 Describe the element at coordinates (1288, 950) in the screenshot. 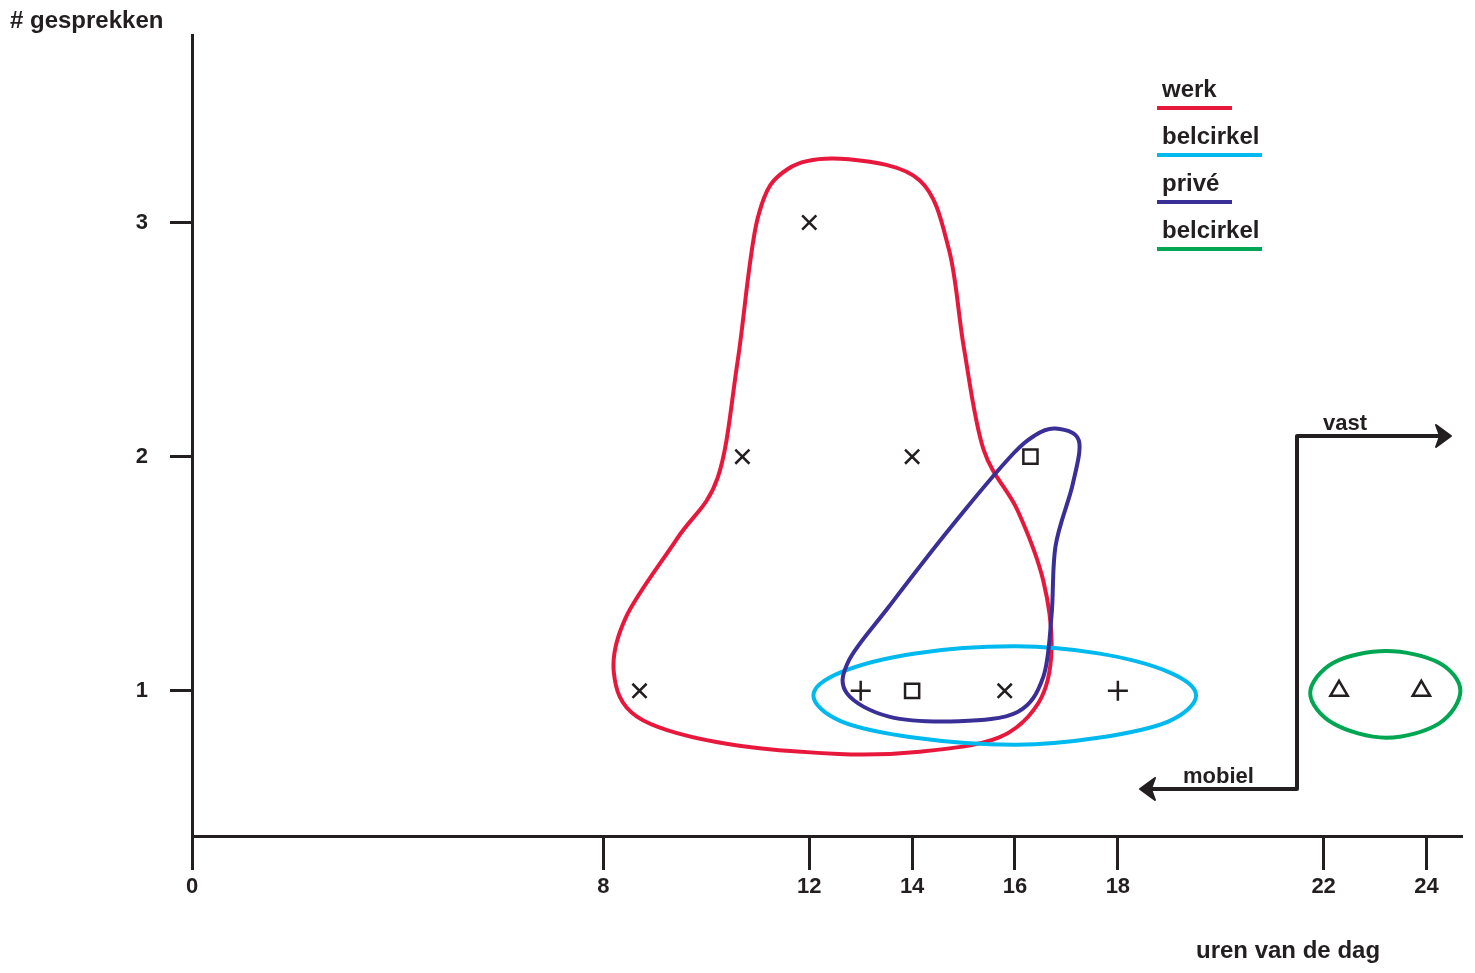

I see `x-axis-title: uren van de dag` at that location.